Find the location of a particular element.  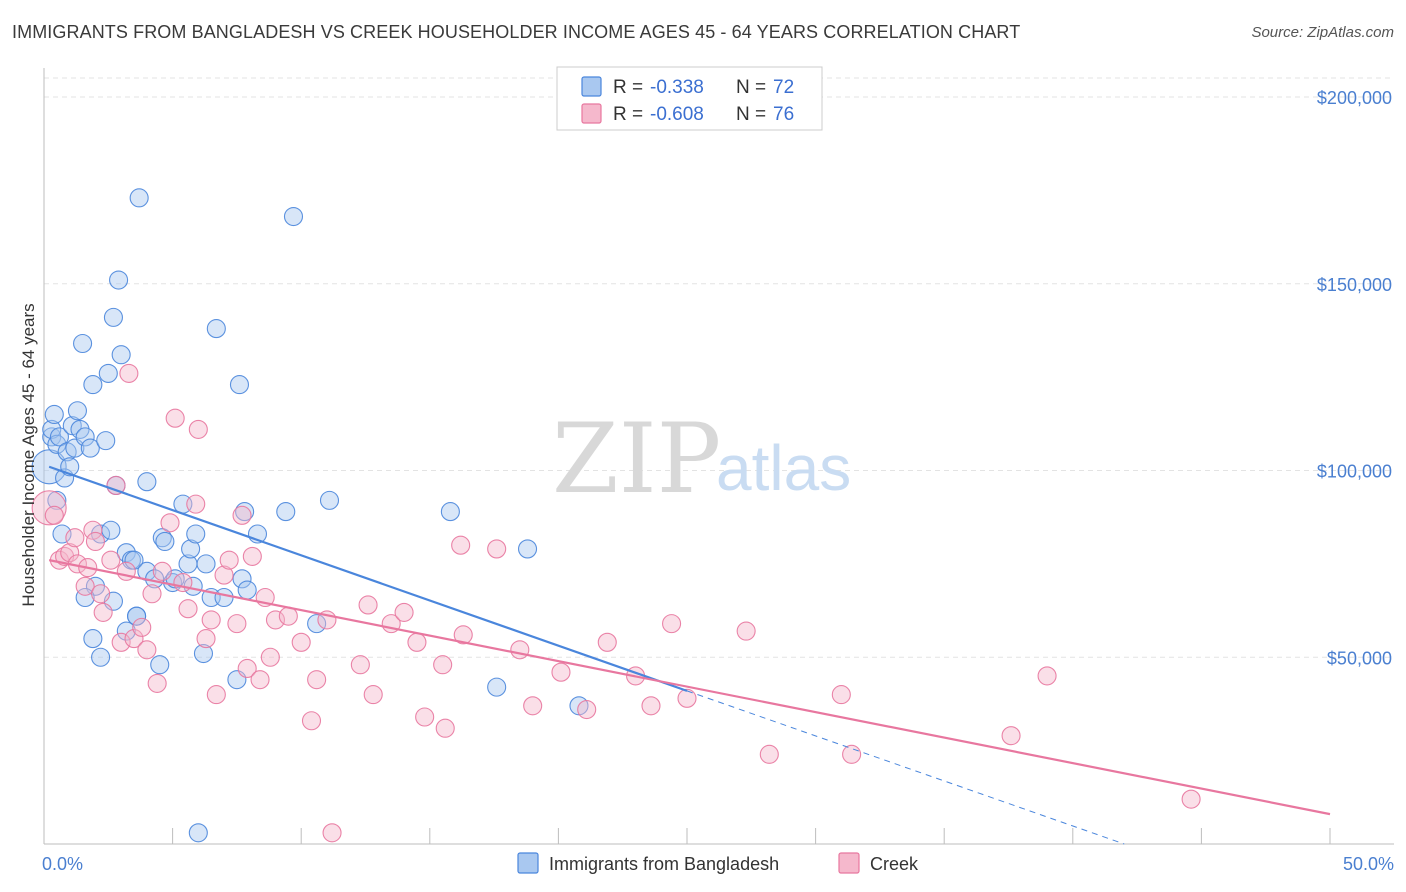

legend-n-value: 76 is located at coordinates (783, 114).